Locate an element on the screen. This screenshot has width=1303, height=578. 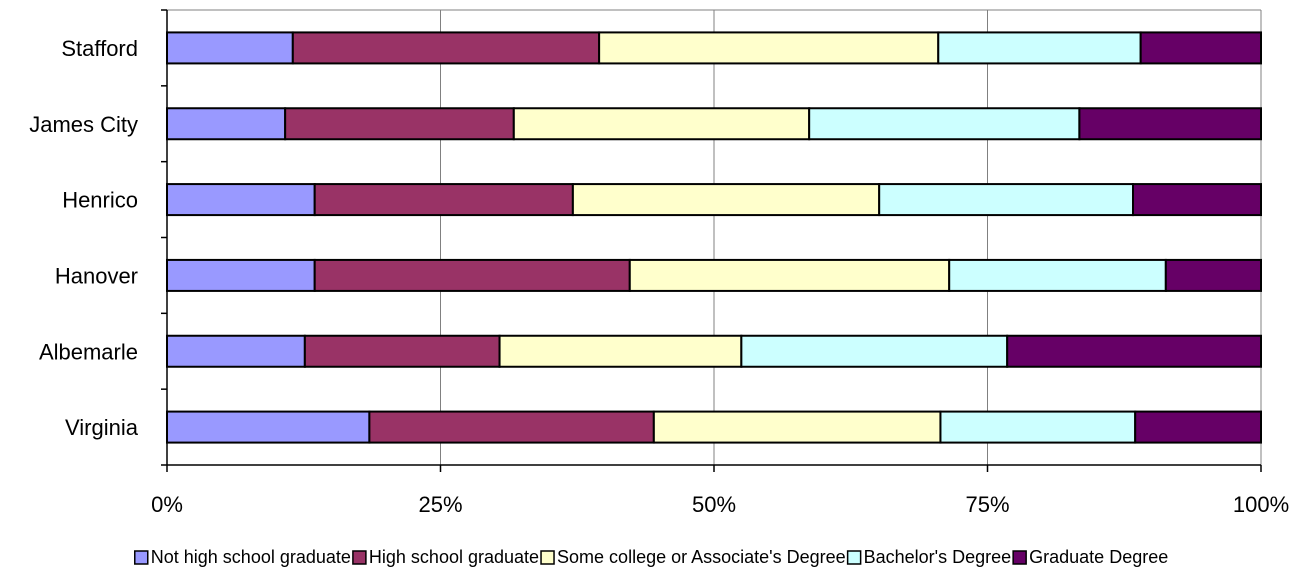
category-label: Stafford is located at coordinates (99, 48).